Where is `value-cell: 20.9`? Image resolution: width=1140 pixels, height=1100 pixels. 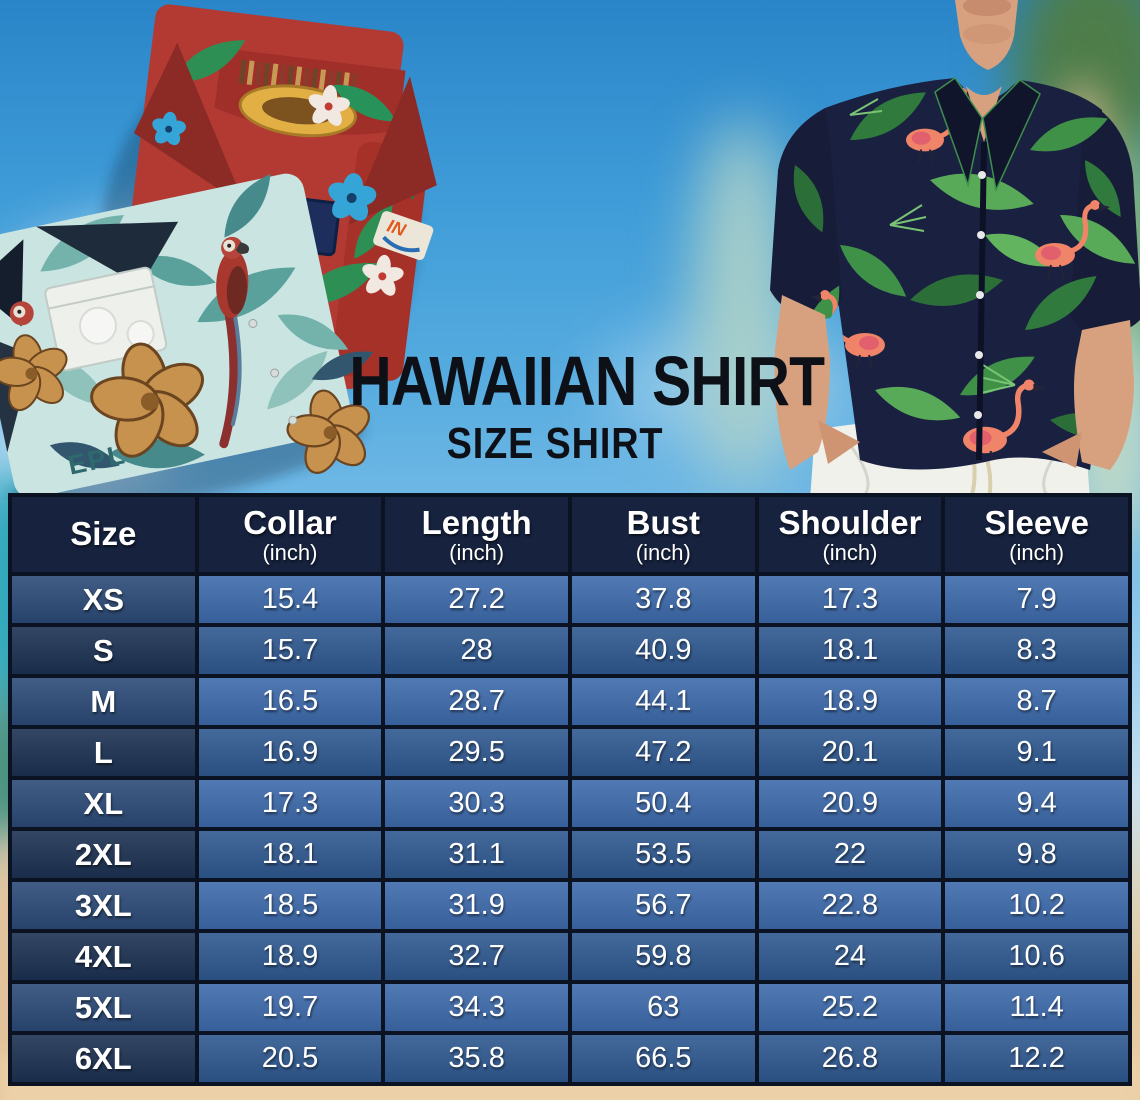
value-cell: 20.9 is located at coordinates (850, 803).